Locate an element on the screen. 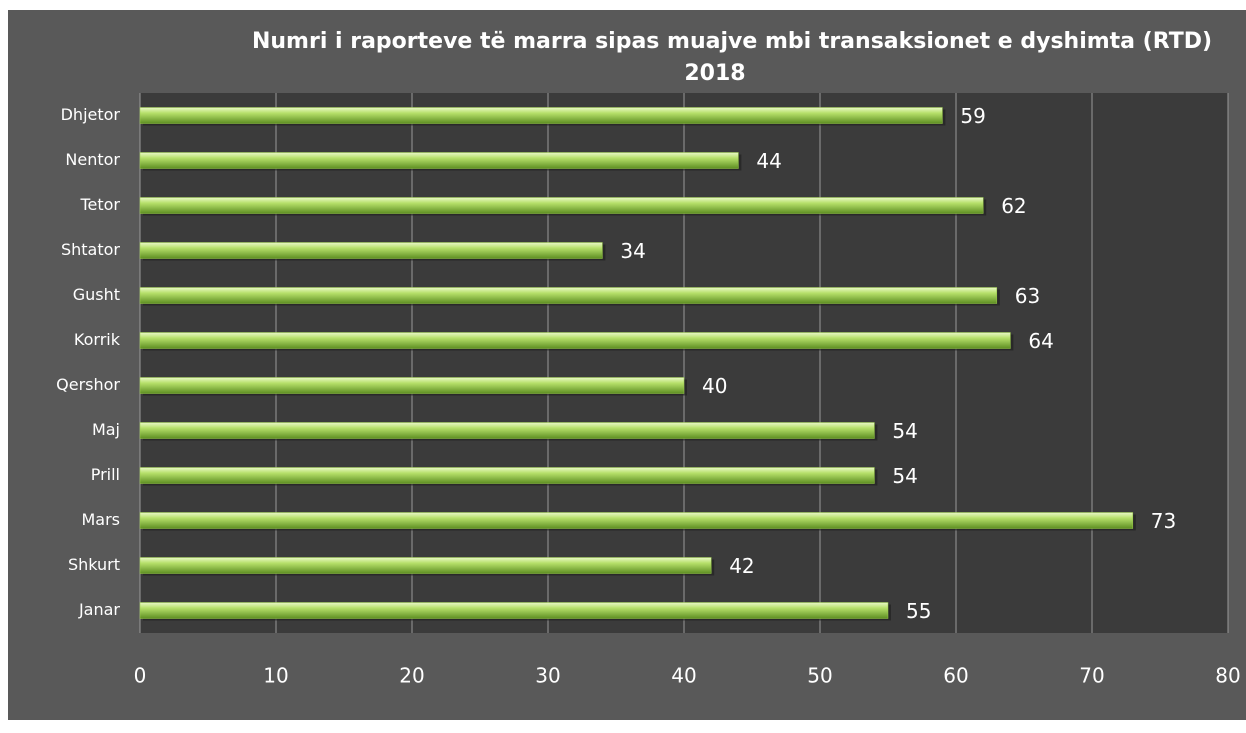  value-label: 40 is located at coordinates (714, 386).